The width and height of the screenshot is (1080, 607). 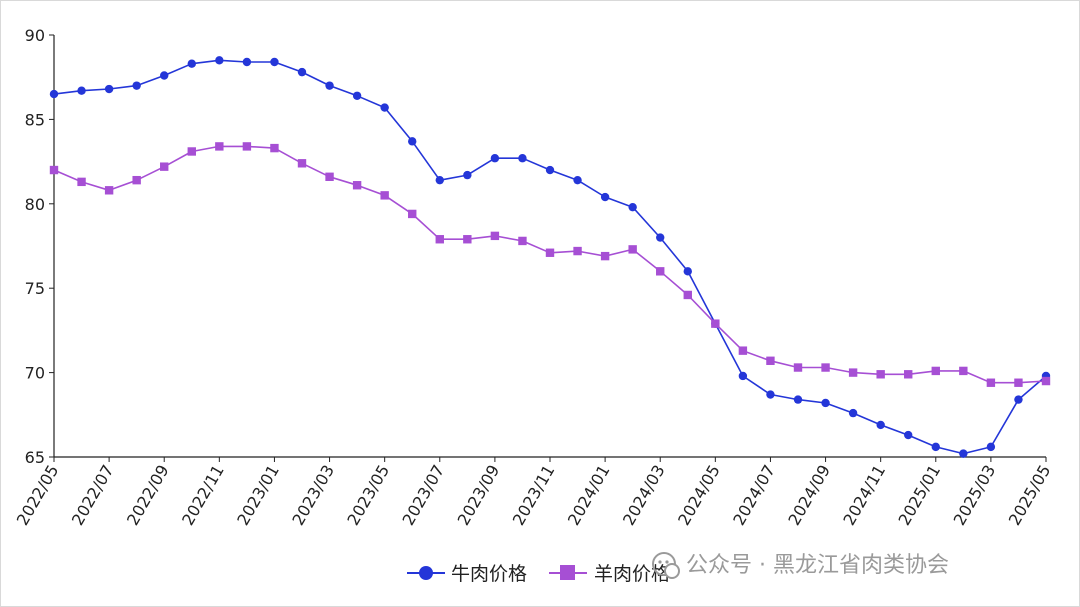 I want to click on legend-marker-beef, so click(x=426, y=573).